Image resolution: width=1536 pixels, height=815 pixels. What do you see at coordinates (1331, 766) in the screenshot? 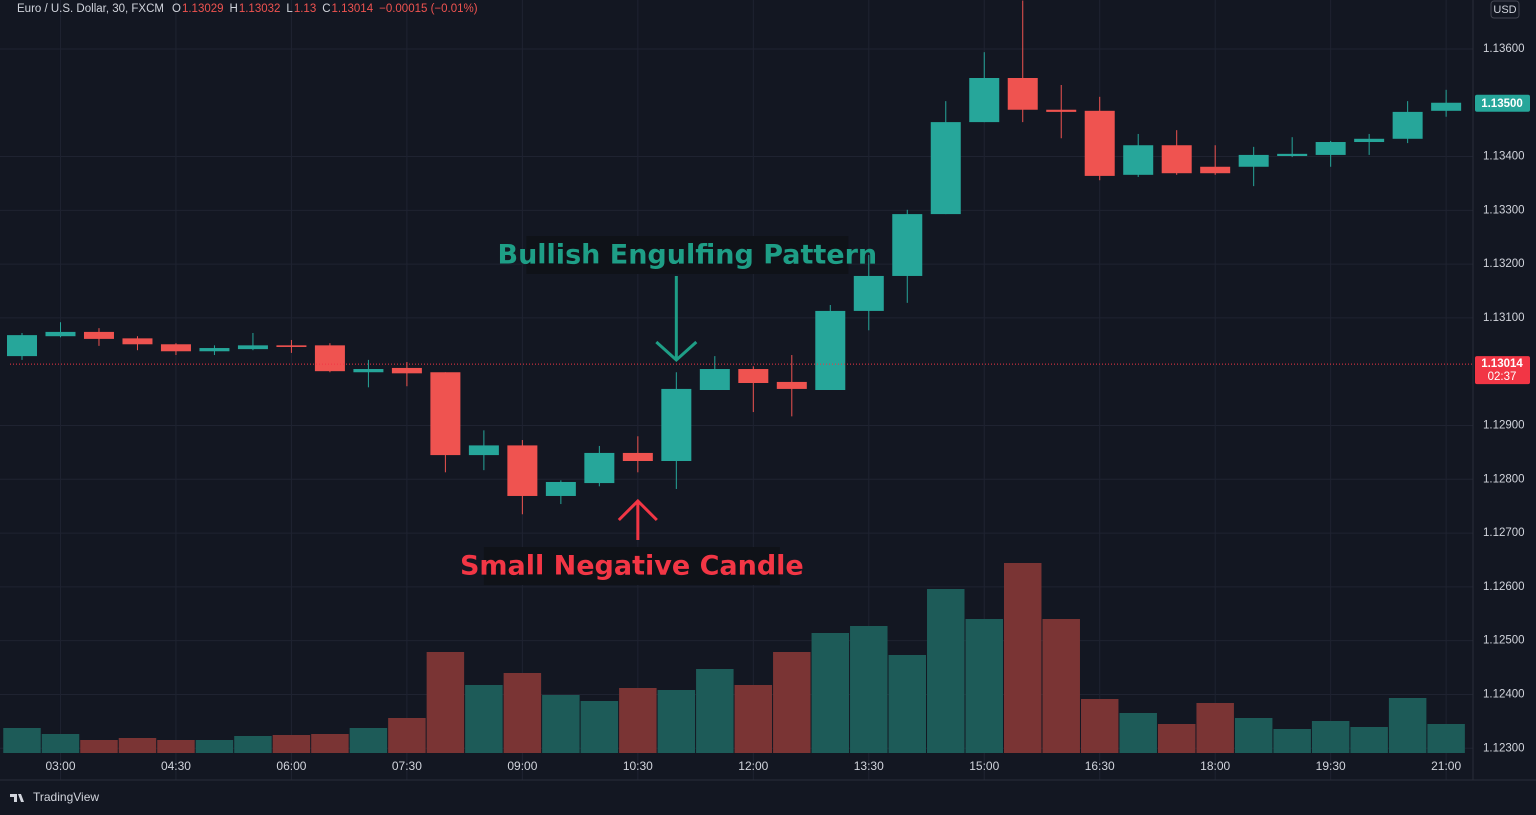
I see `x-tick-label: 19:30` at bounding box center [1331, 766].